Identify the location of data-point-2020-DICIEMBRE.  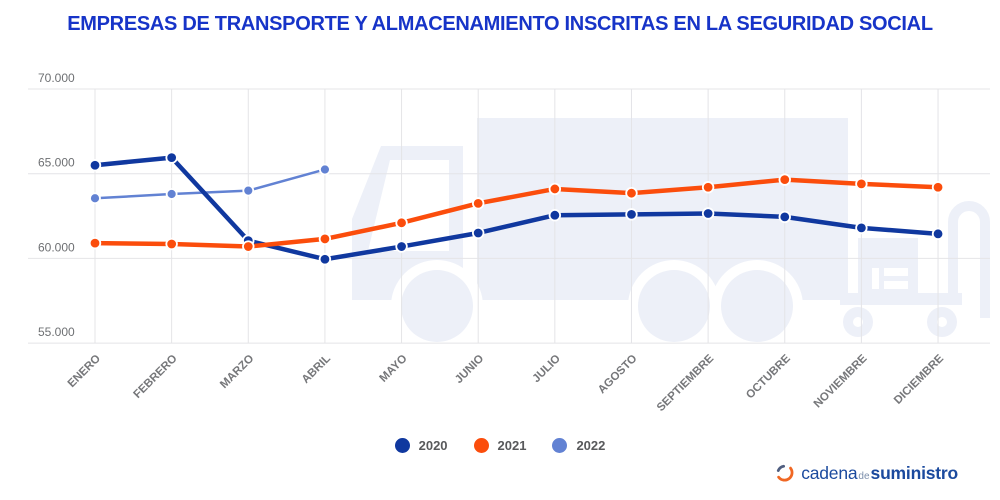
(938, 234).